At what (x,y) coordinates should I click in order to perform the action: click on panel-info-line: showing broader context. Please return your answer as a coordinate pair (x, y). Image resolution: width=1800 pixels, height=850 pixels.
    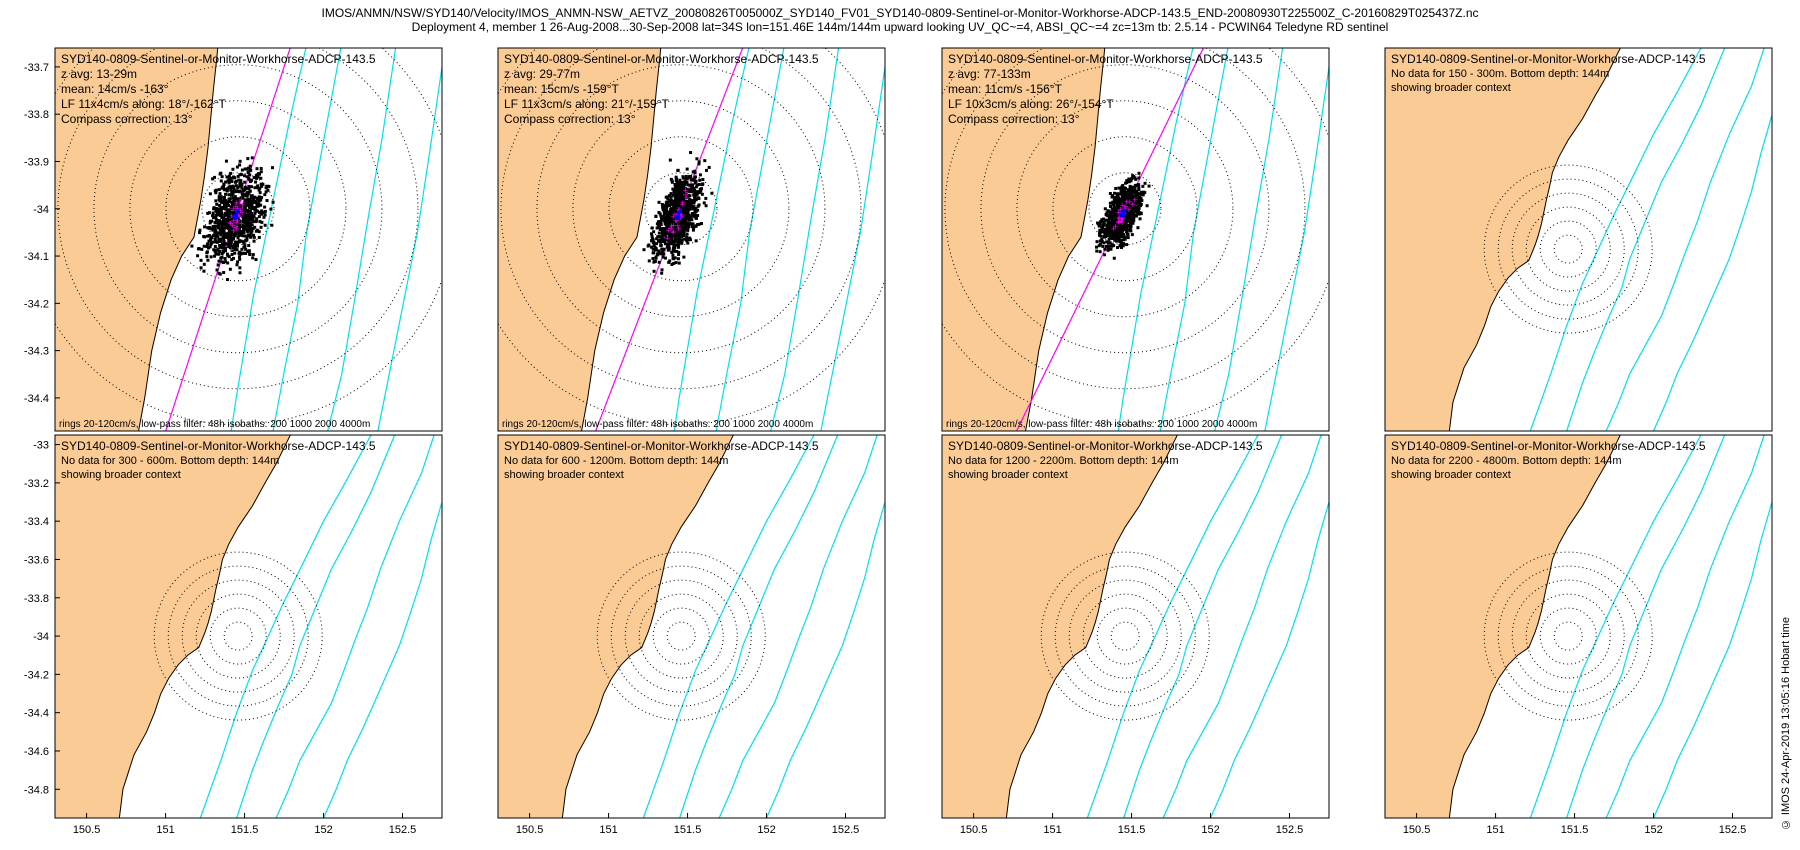
    Looking at the image, I should click on (1008, 475).